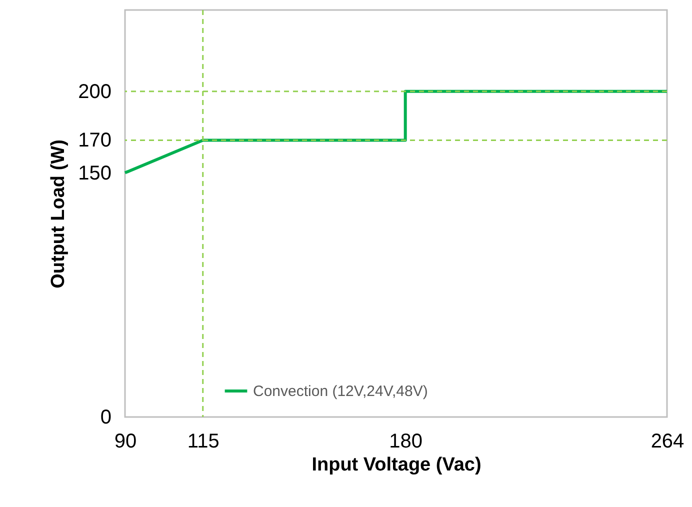  Describe the element at coordinates (406, 441) in the screenshot. I see `x-tick-label: 180` at that location.